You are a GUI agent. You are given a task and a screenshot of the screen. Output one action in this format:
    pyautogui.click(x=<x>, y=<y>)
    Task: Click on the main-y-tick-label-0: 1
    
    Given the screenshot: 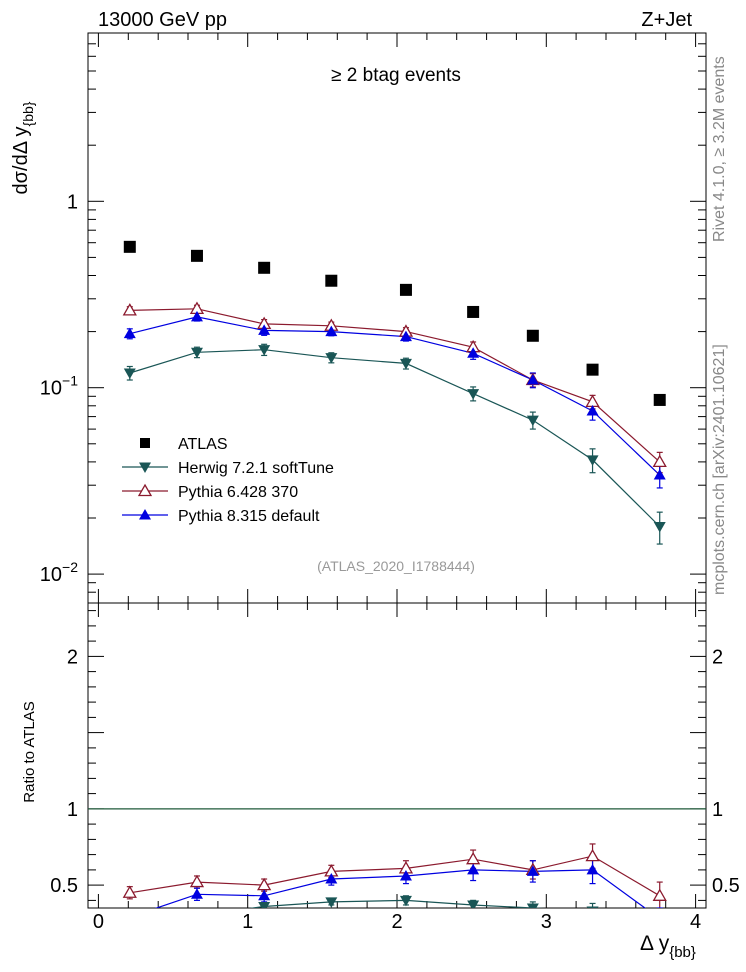 What is the action you would take?
    pyautogui.click(x=72, y=202)
    